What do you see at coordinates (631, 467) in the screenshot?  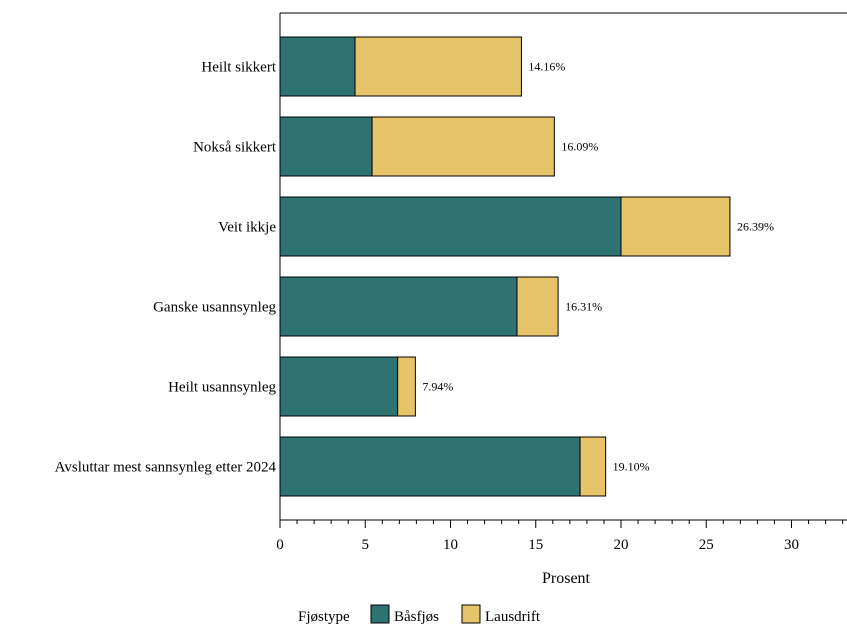 I see `data-label-avsluttar-mest-sannsynleg-etter-2024: 19.10%` at bounding box center [631, 467].